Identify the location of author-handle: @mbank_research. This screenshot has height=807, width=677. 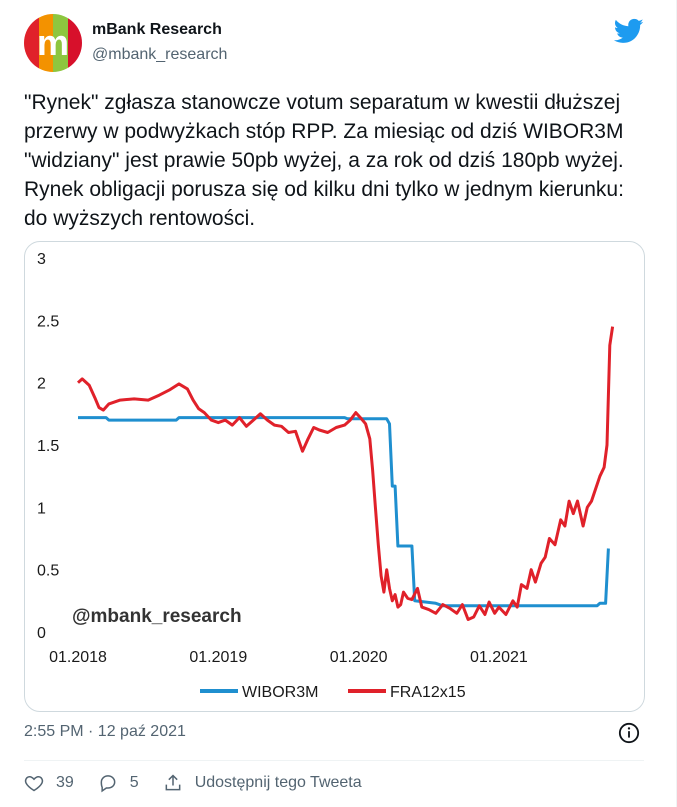
(160, 54).